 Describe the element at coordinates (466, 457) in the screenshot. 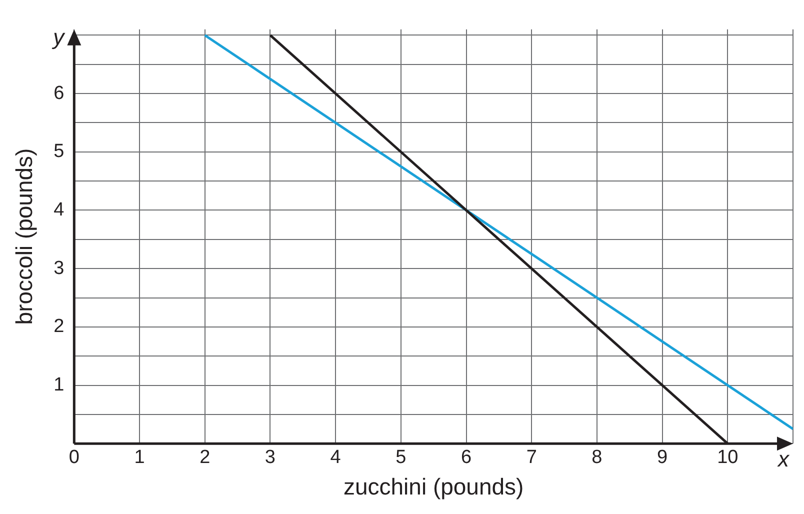

I see `x-tick-label: 6` at that location.